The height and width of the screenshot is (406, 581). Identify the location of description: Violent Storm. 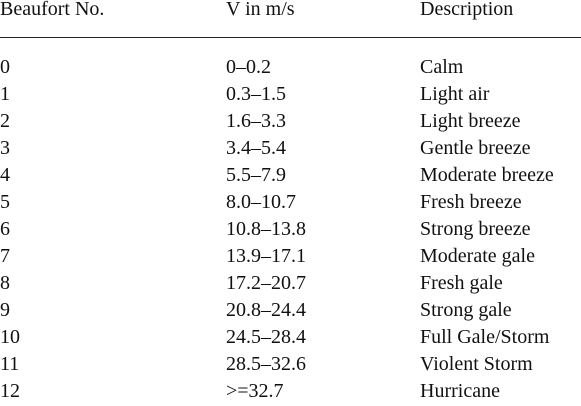
(476, 364).